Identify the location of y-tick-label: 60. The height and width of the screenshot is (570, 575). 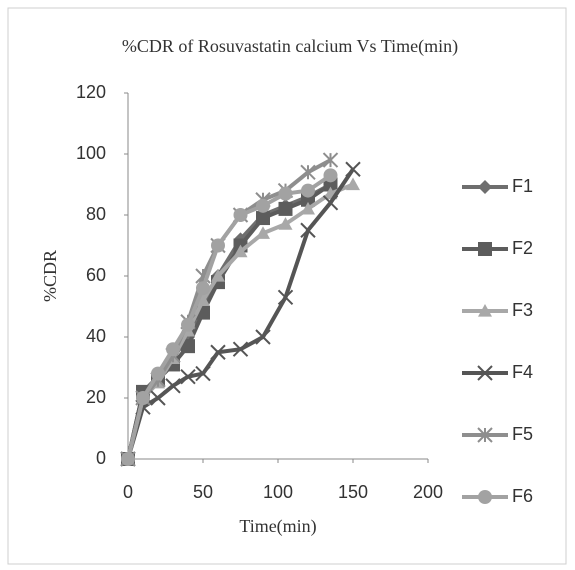
(96, 275).